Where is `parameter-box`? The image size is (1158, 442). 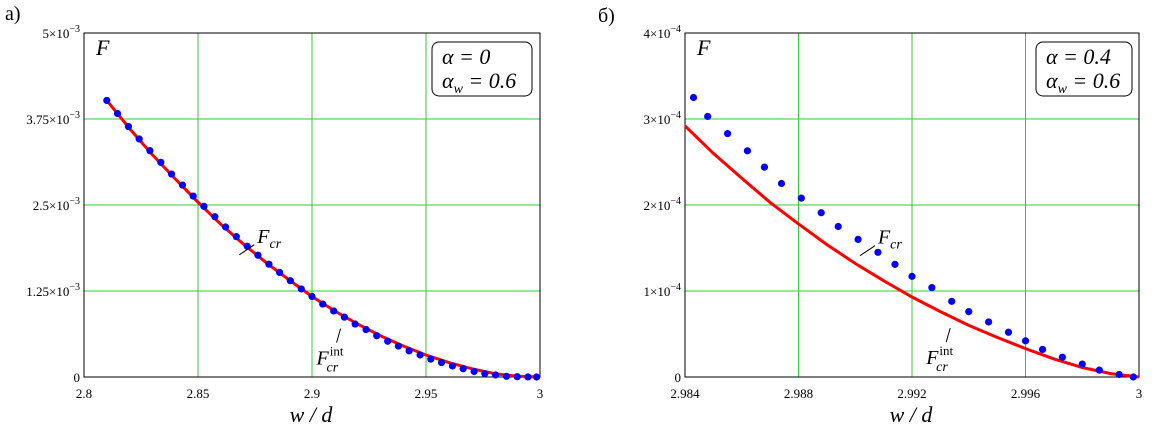
parameter-box is located at coordinates (482, 69).